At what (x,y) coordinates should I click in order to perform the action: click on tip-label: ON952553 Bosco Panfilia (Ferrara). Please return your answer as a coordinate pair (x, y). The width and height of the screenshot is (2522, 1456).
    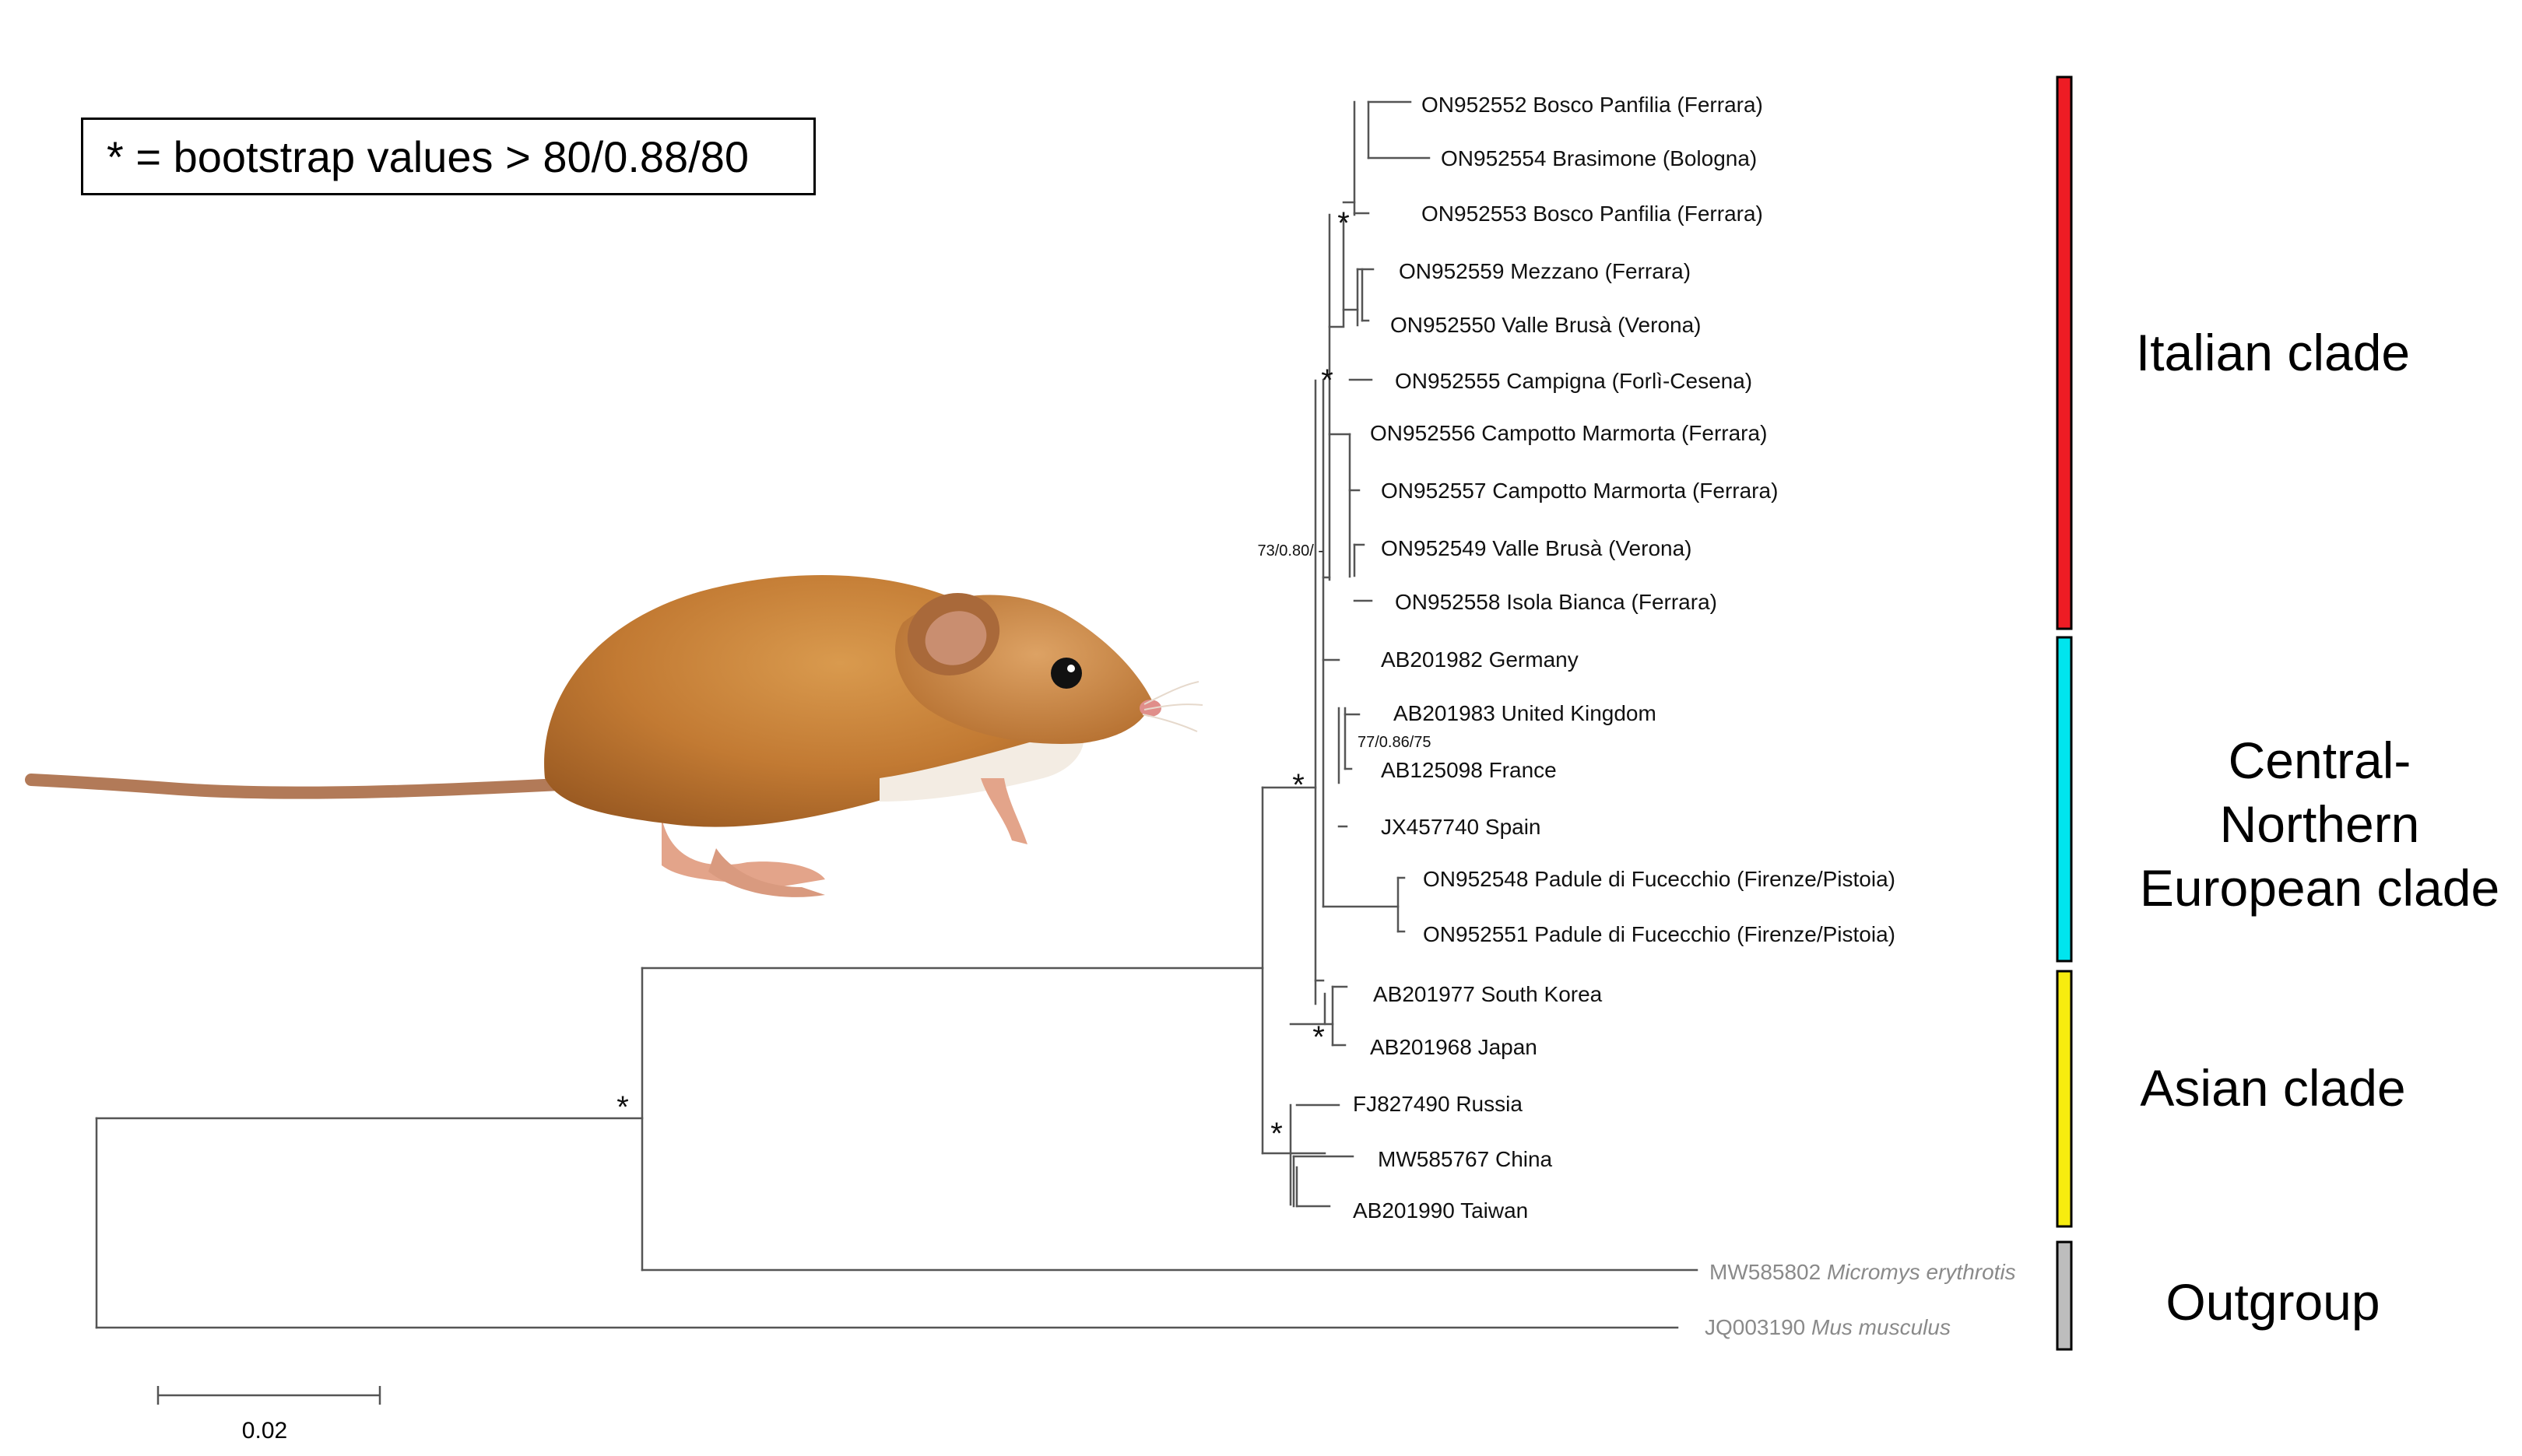
    Looking at the image, I should click on (1592, 214).